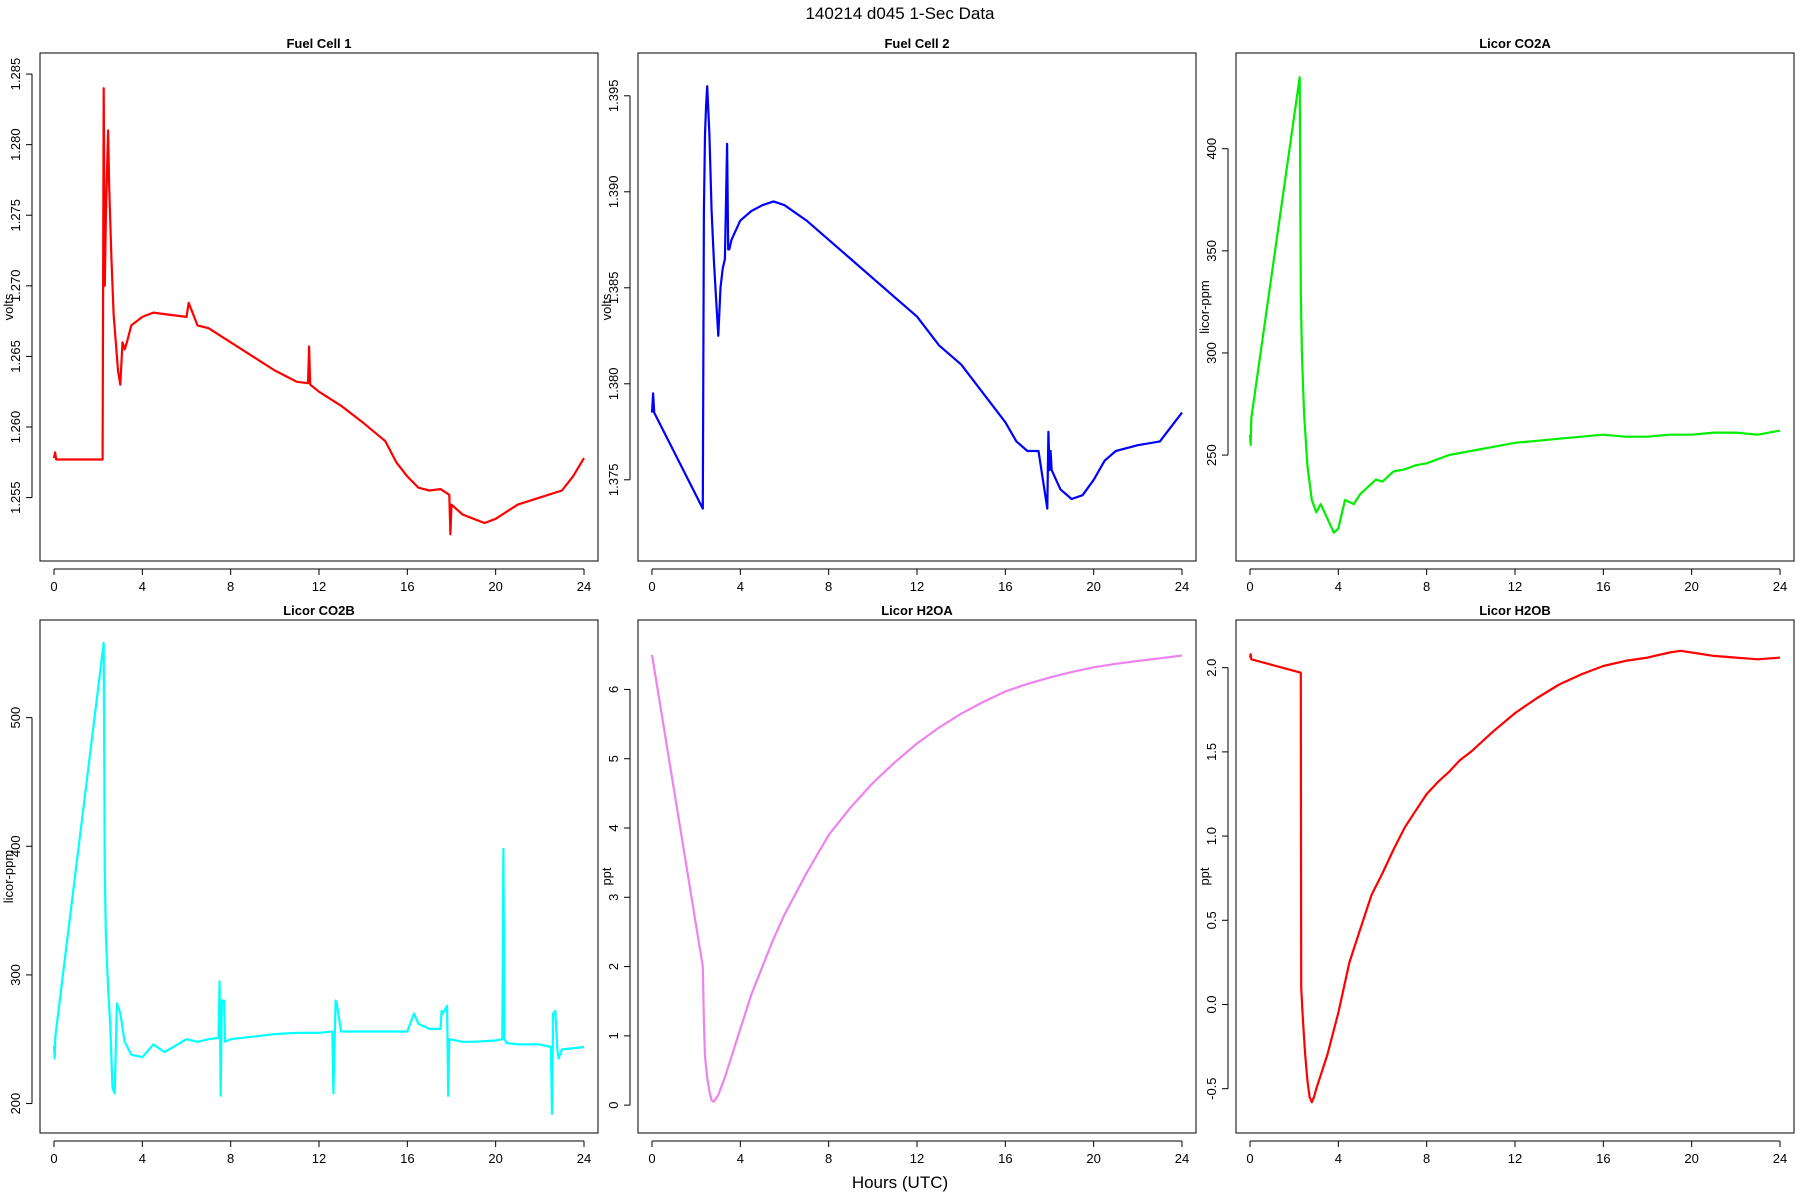 The height and width of the screenshot is (1200, 1800). What do you see at coordinates (916, 43) in the screenshot?
I see `panel-title: Fuel Cell 2` at bounding box center [916, 43].